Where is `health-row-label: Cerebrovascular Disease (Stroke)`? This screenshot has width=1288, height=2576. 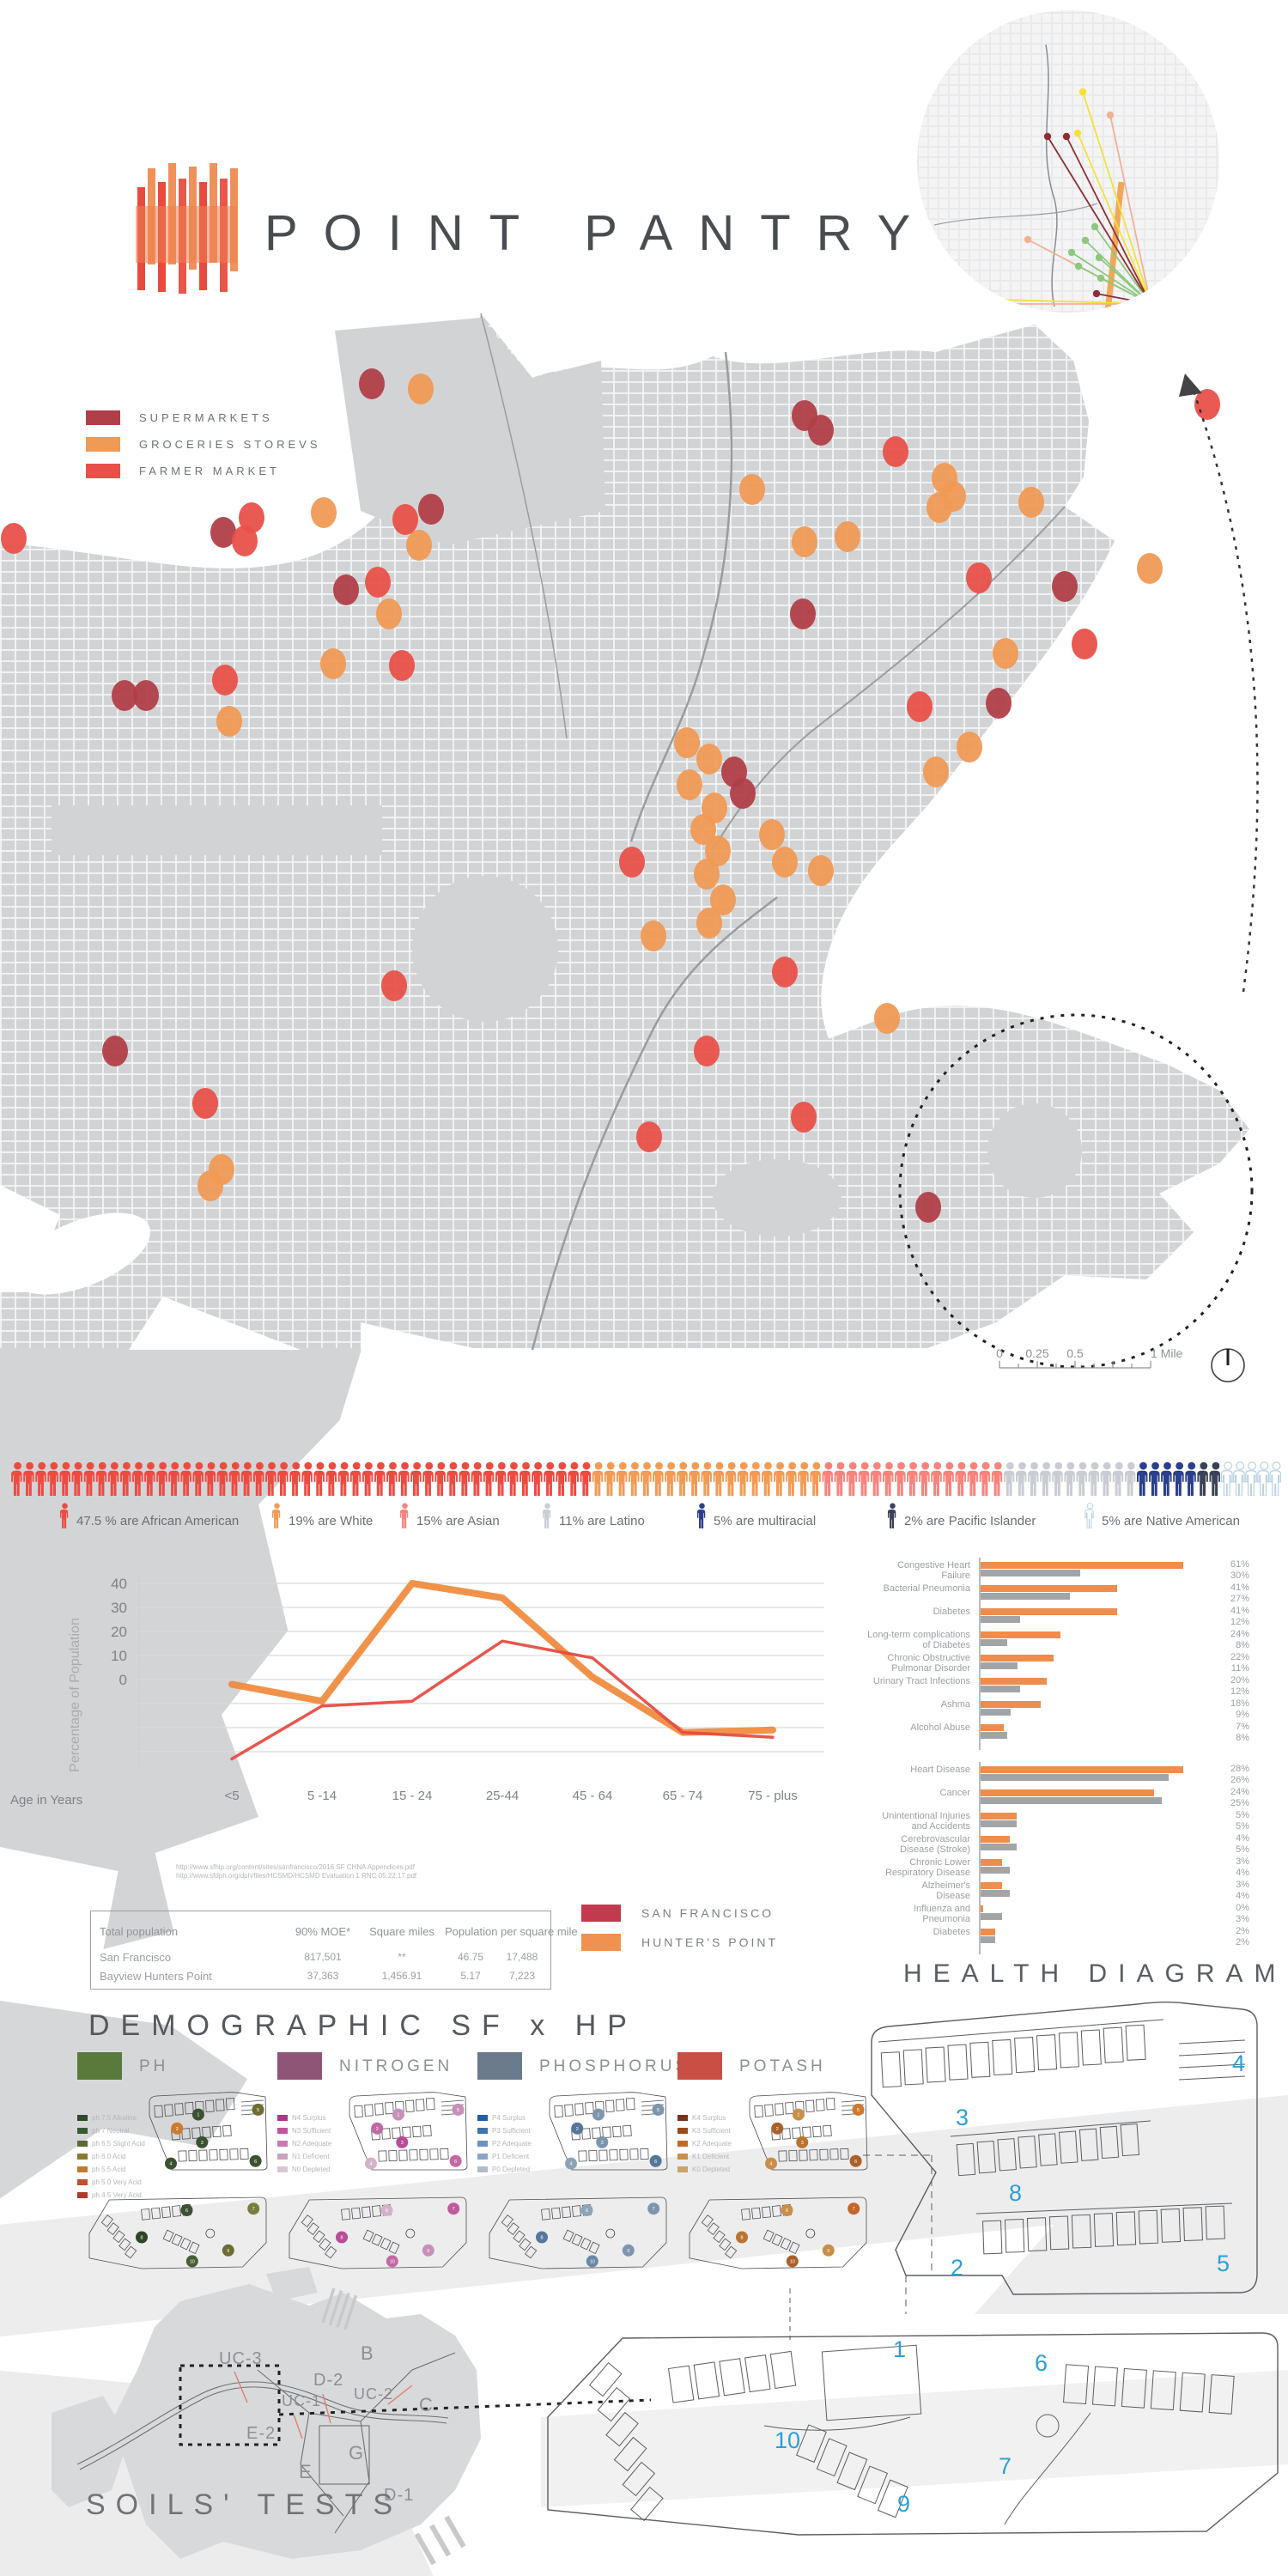 health-row-label: Cerebrovascular Disease (Stroke) is located at coordinates (935, 1844).